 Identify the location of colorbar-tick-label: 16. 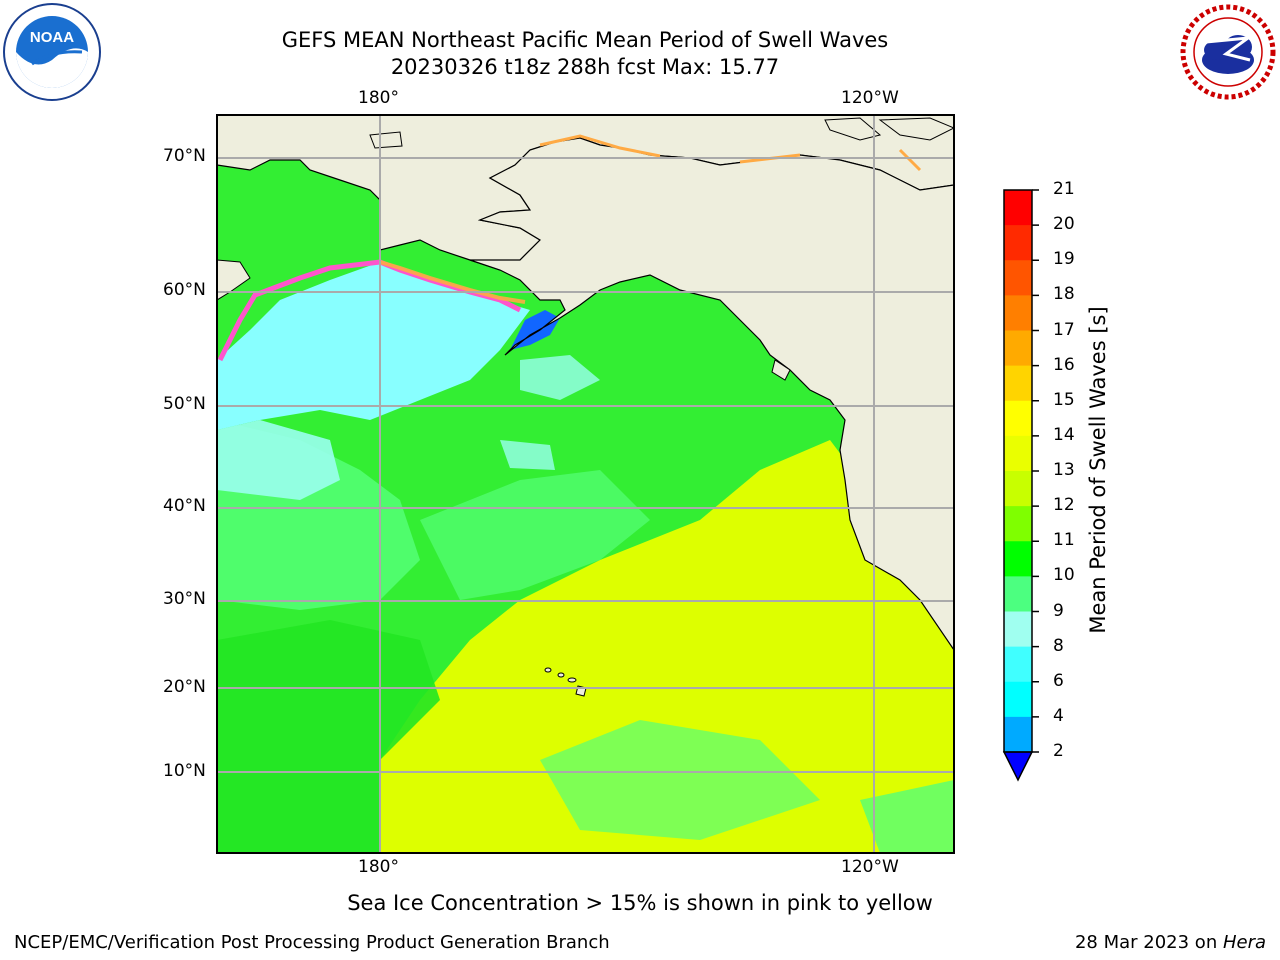
(1064, 364).